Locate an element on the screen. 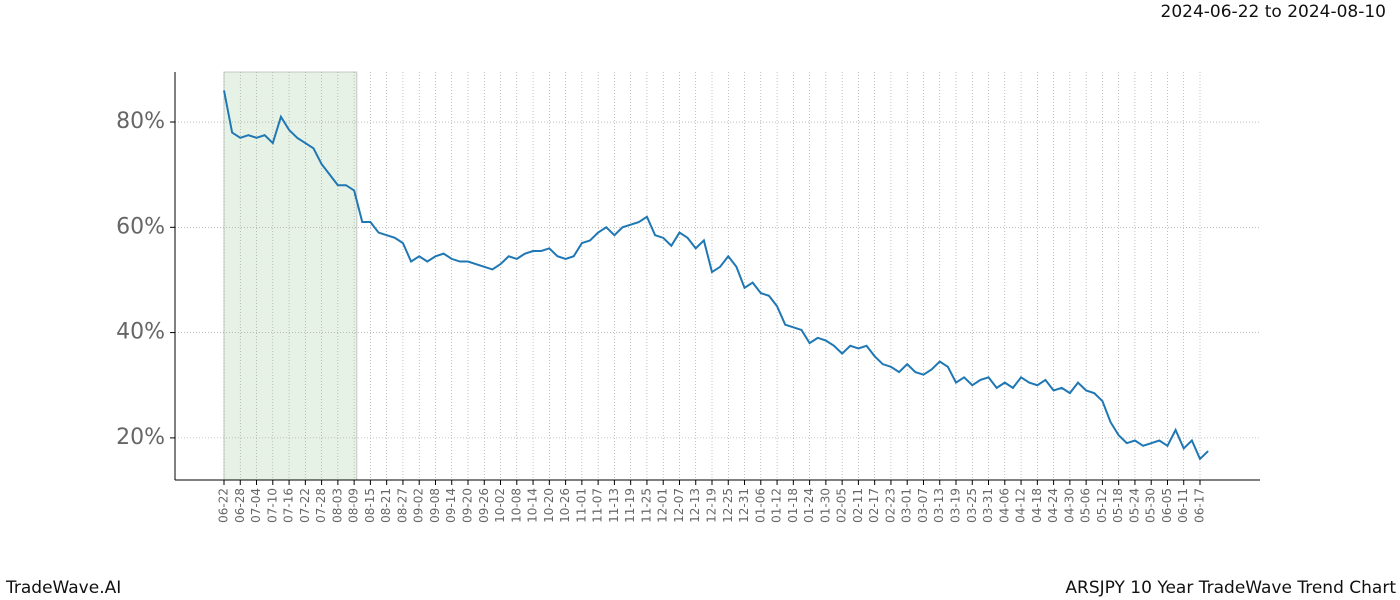 This screenshot has height=600, width=1400. x-tick-label: 08-15 is located at coordinates (370, 505).